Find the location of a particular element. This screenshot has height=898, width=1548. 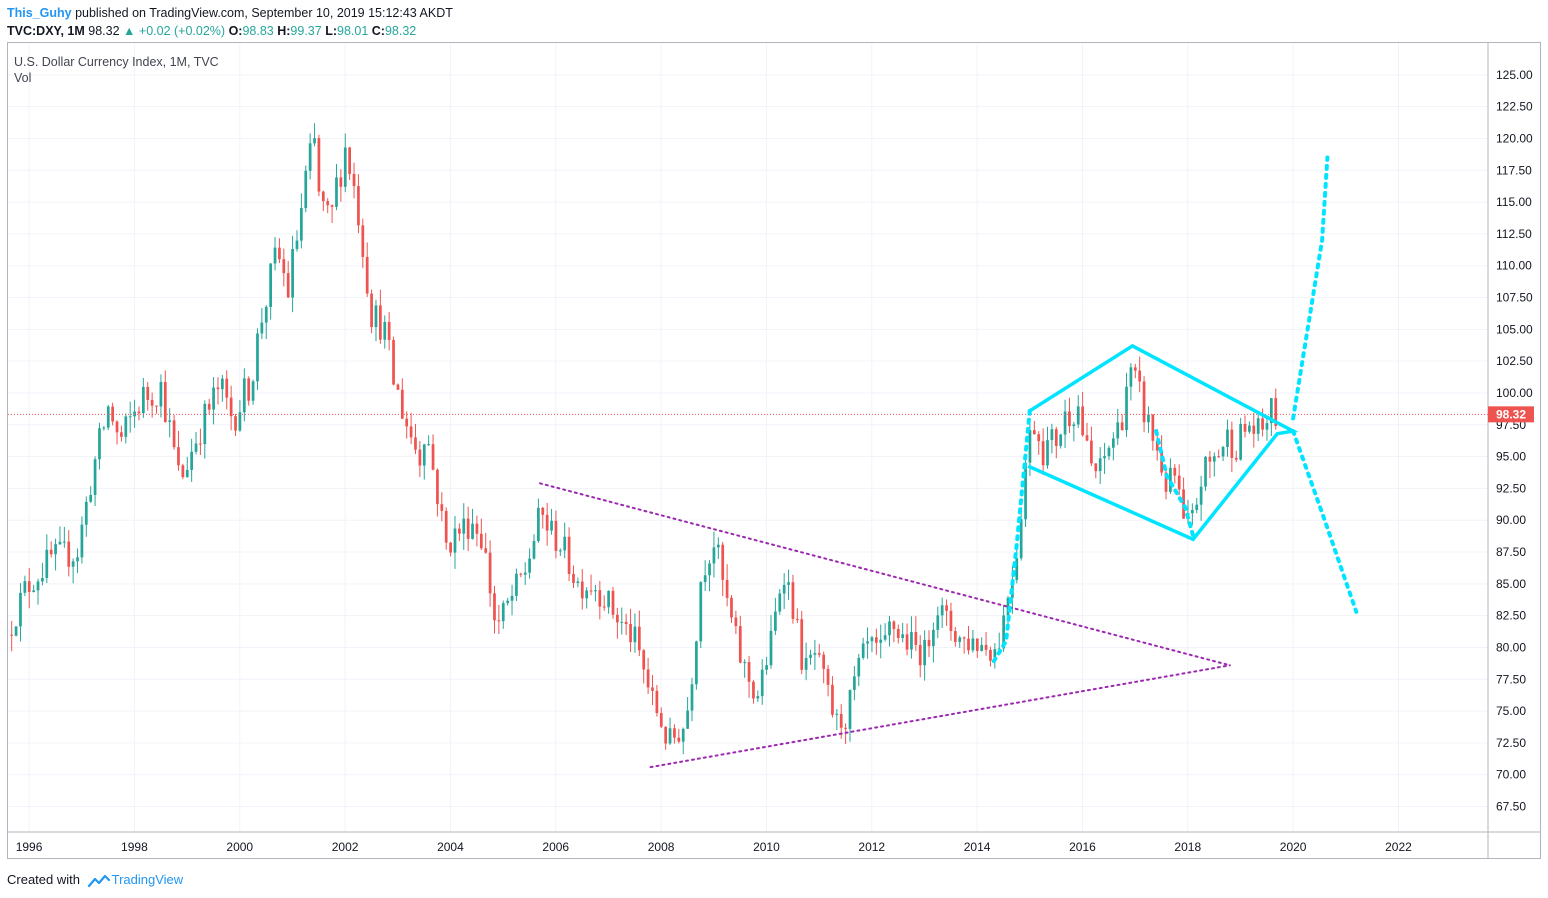

author-link: This_Guhy is located at coordinates (39, 13).